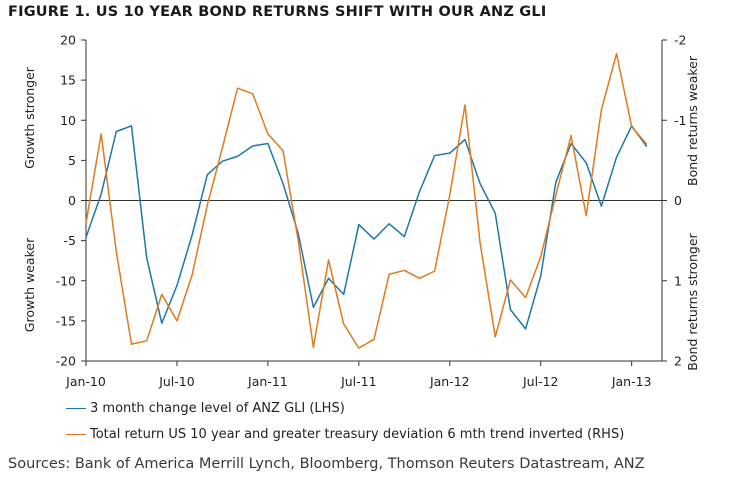 This screenshot has height=485, width=744. What do you see at coordinates (267, 381) in the screenshot?
I see `x-tick-label: Jan-11` at bounding box center [267, 381].